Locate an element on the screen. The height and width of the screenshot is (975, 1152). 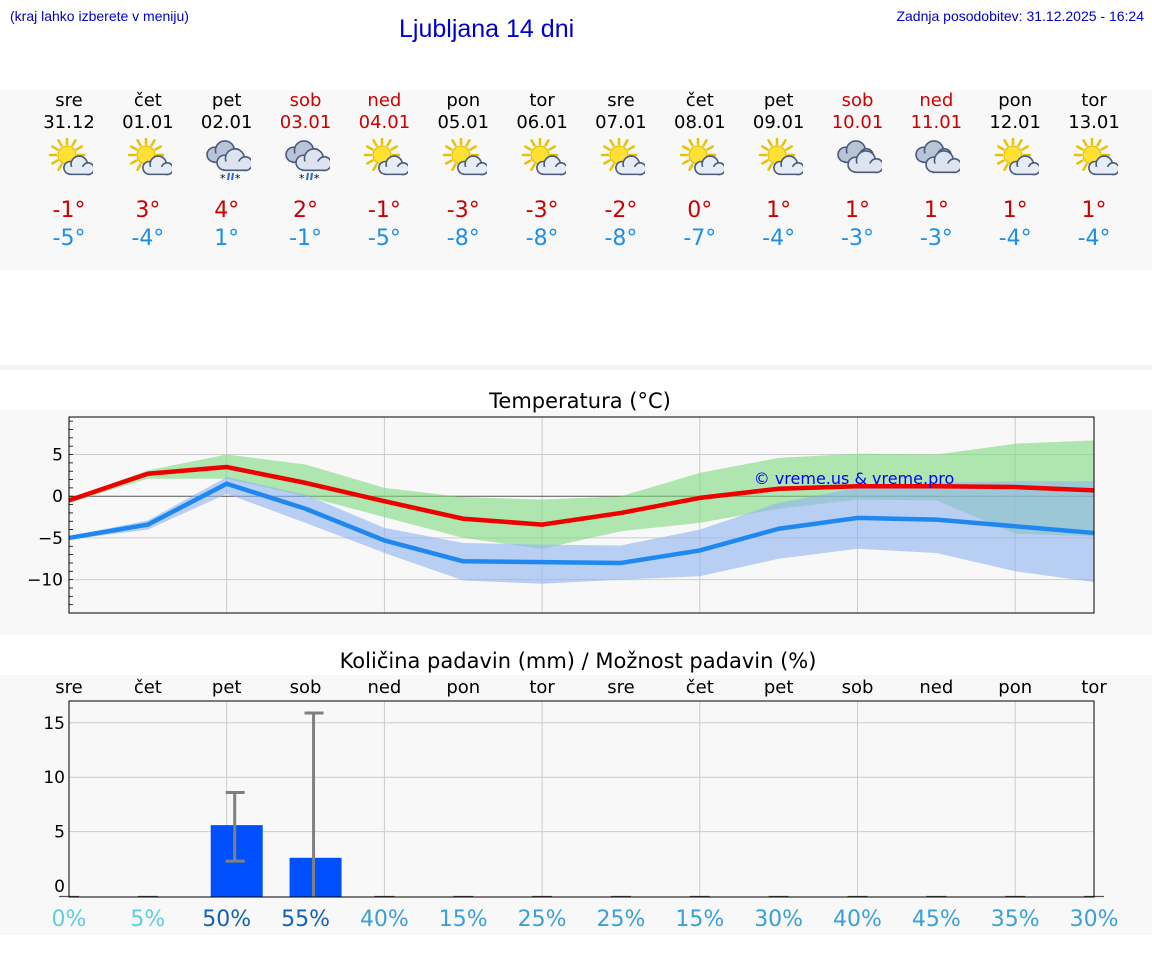
day-name: čet is located at coordinates (147, 100).